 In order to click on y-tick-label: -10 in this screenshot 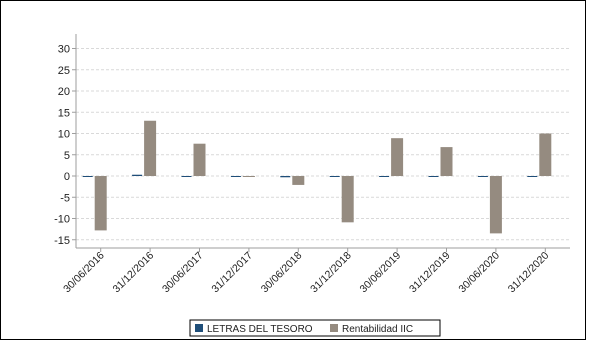, I will do `click(62, 220)`.